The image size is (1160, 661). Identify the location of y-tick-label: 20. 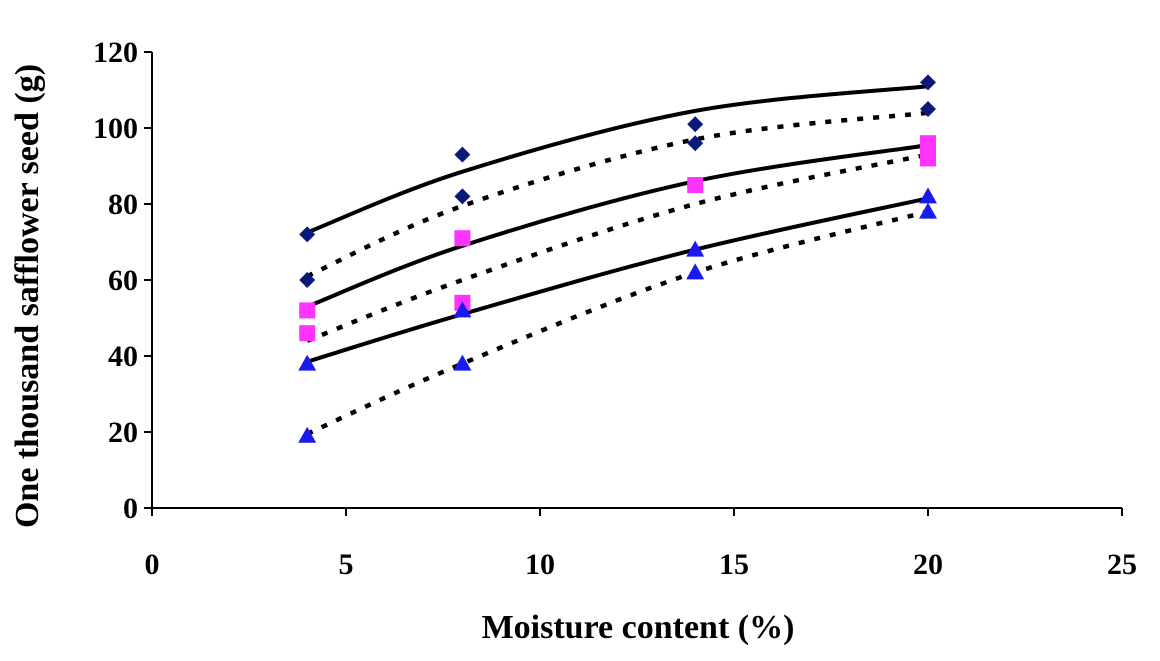
(123, 432).